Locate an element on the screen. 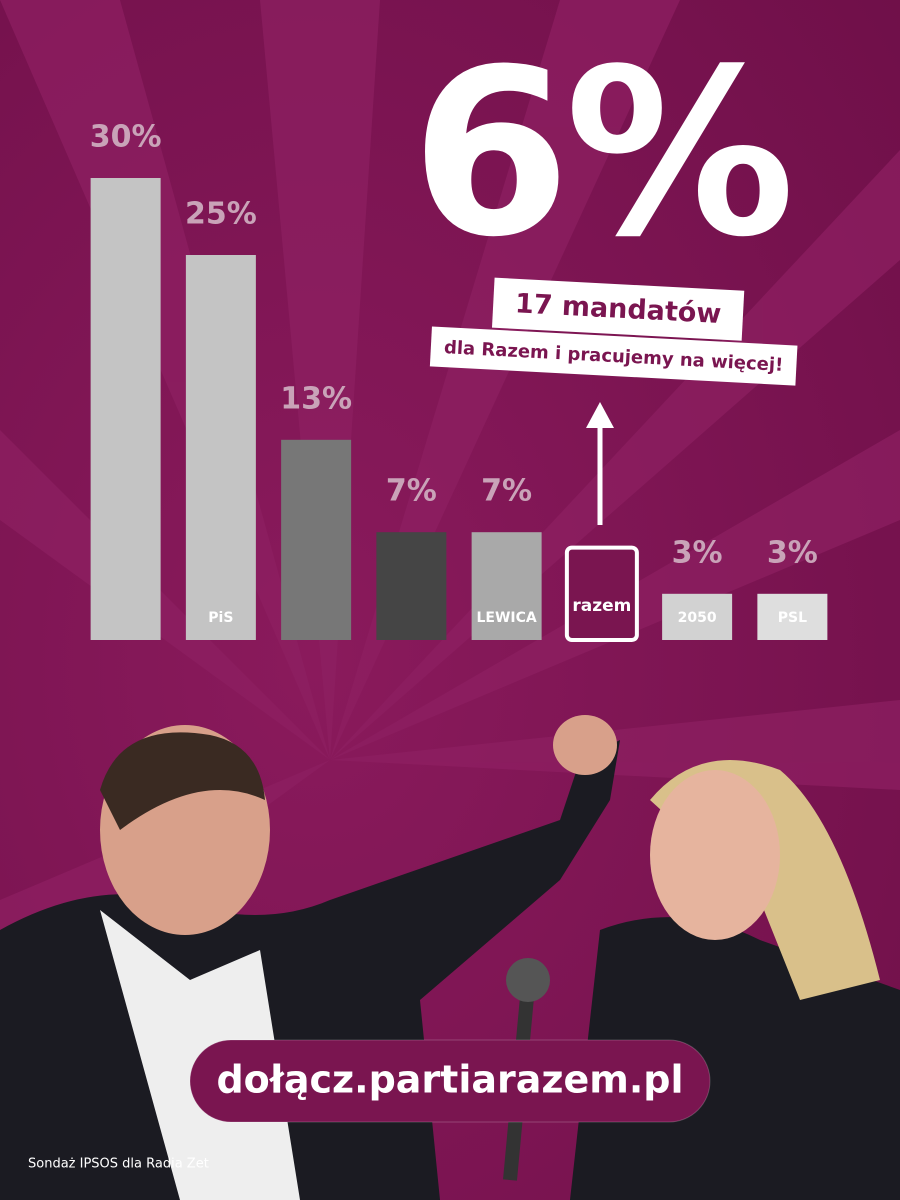 The image size is (900, 1200). value-label: 13% is located at coordinates (316, 398).